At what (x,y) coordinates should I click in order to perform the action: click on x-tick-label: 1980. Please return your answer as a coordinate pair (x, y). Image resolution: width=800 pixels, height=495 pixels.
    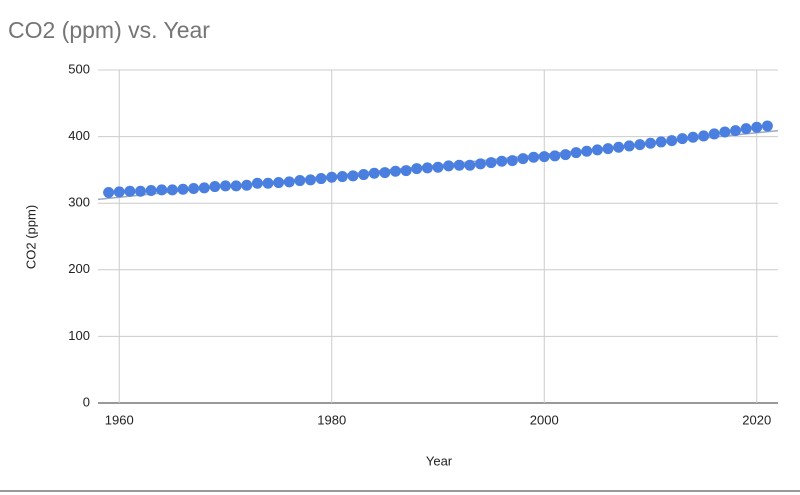
    Looking at the image, I should click on (331, 419).